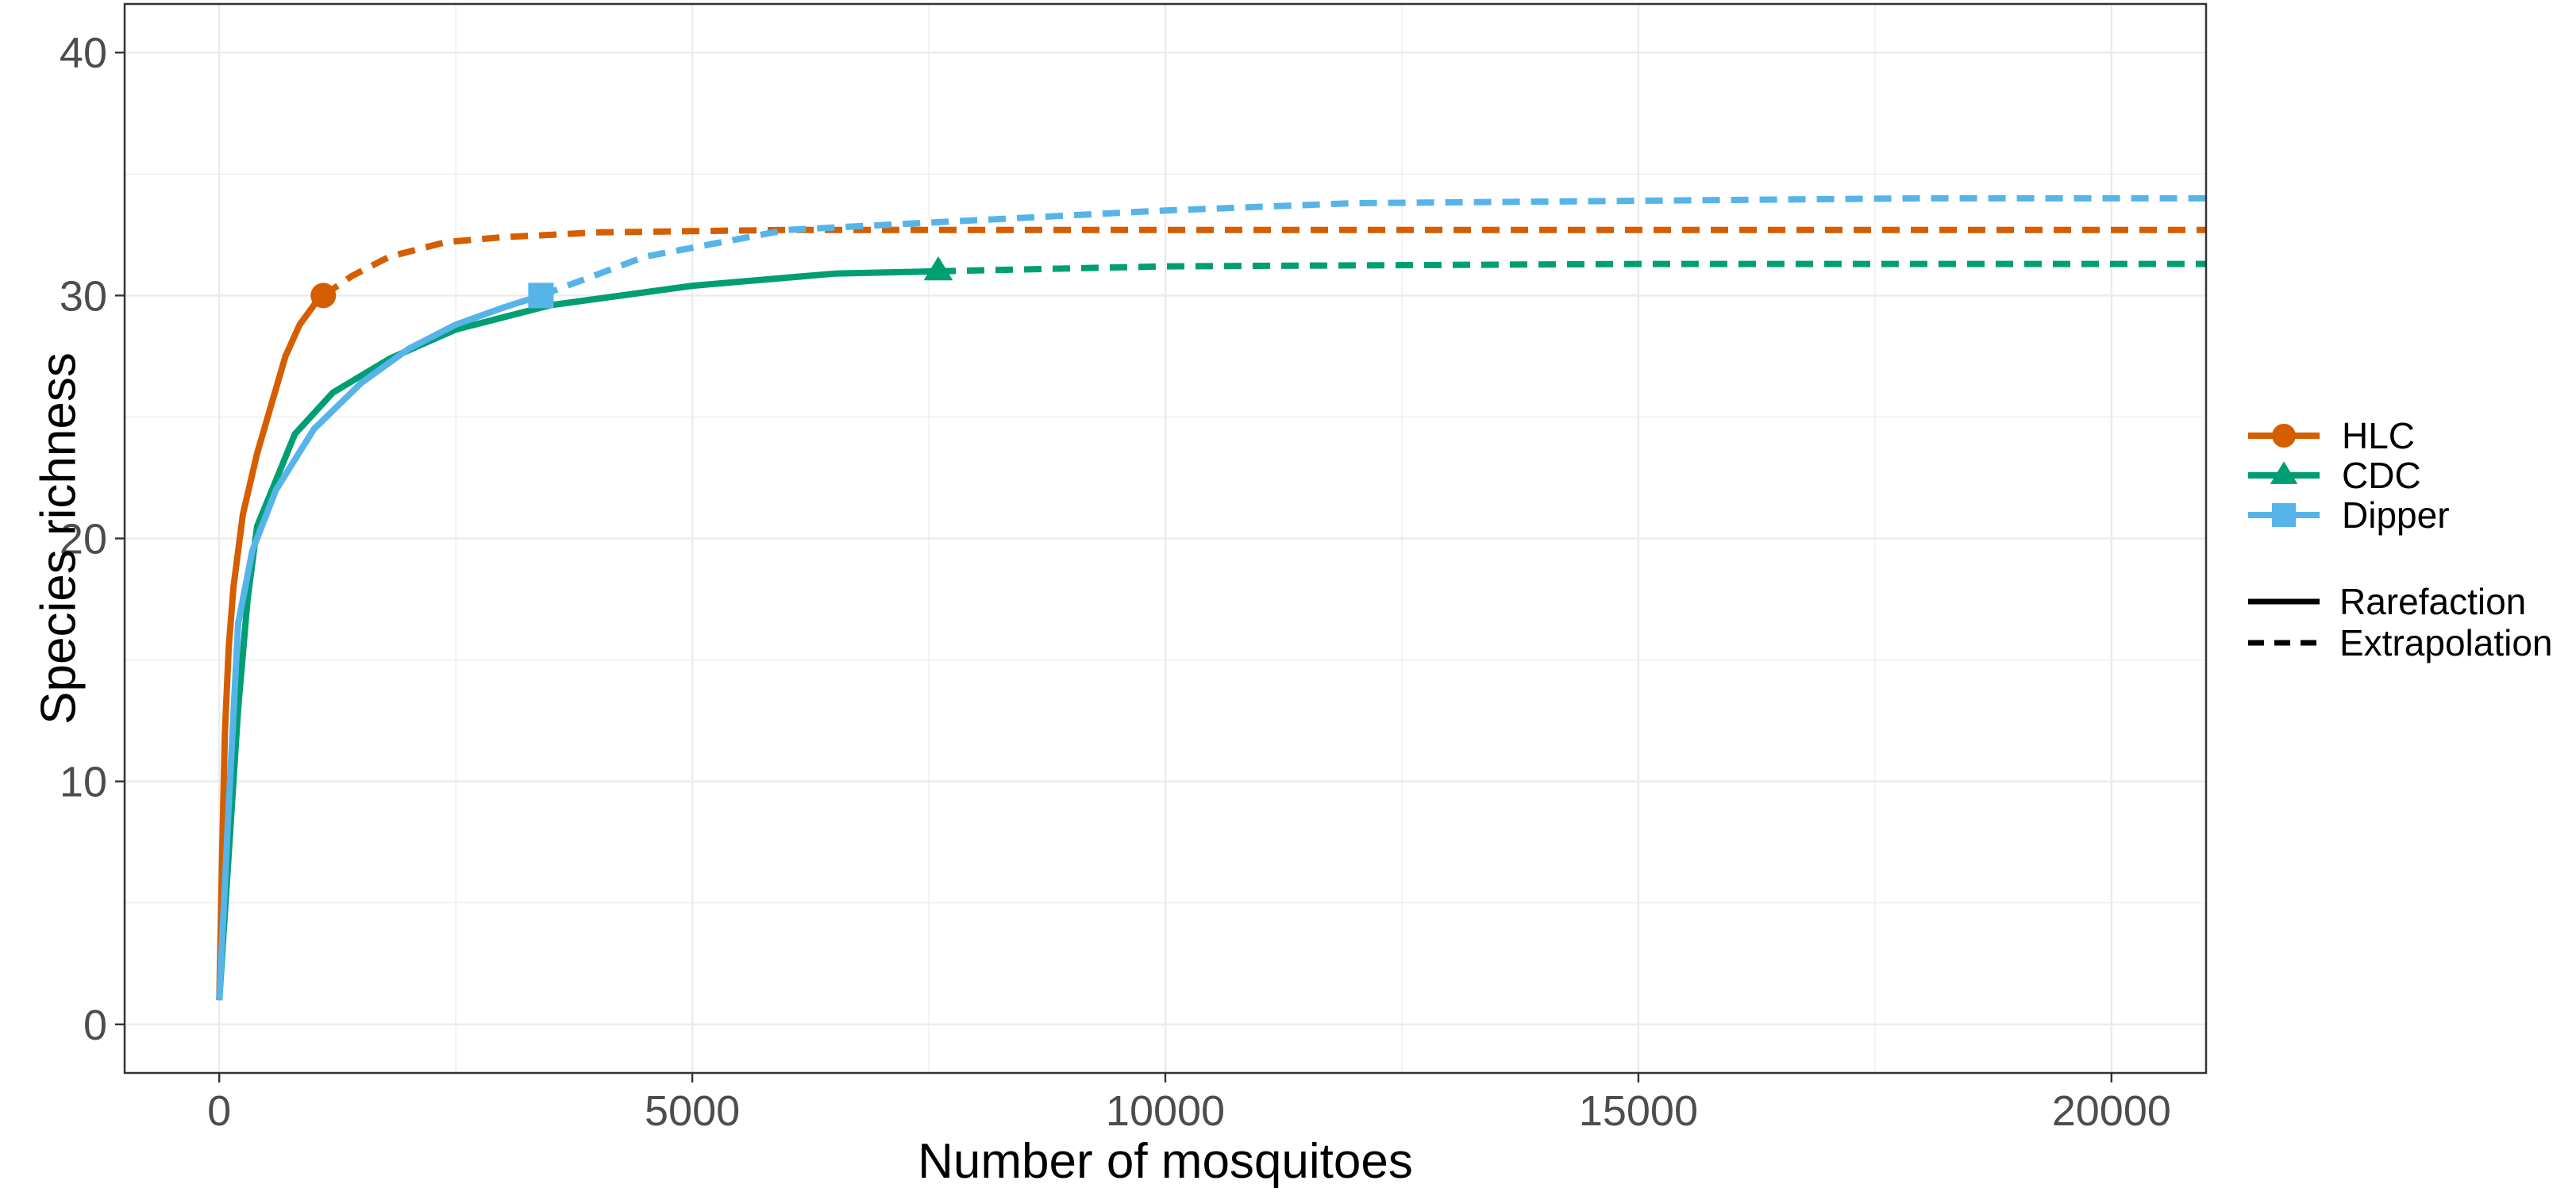 Image resolution: width=2576 pixels, height=1192 pixels. I want to click on observed-point-hlc, so click(323, 296).